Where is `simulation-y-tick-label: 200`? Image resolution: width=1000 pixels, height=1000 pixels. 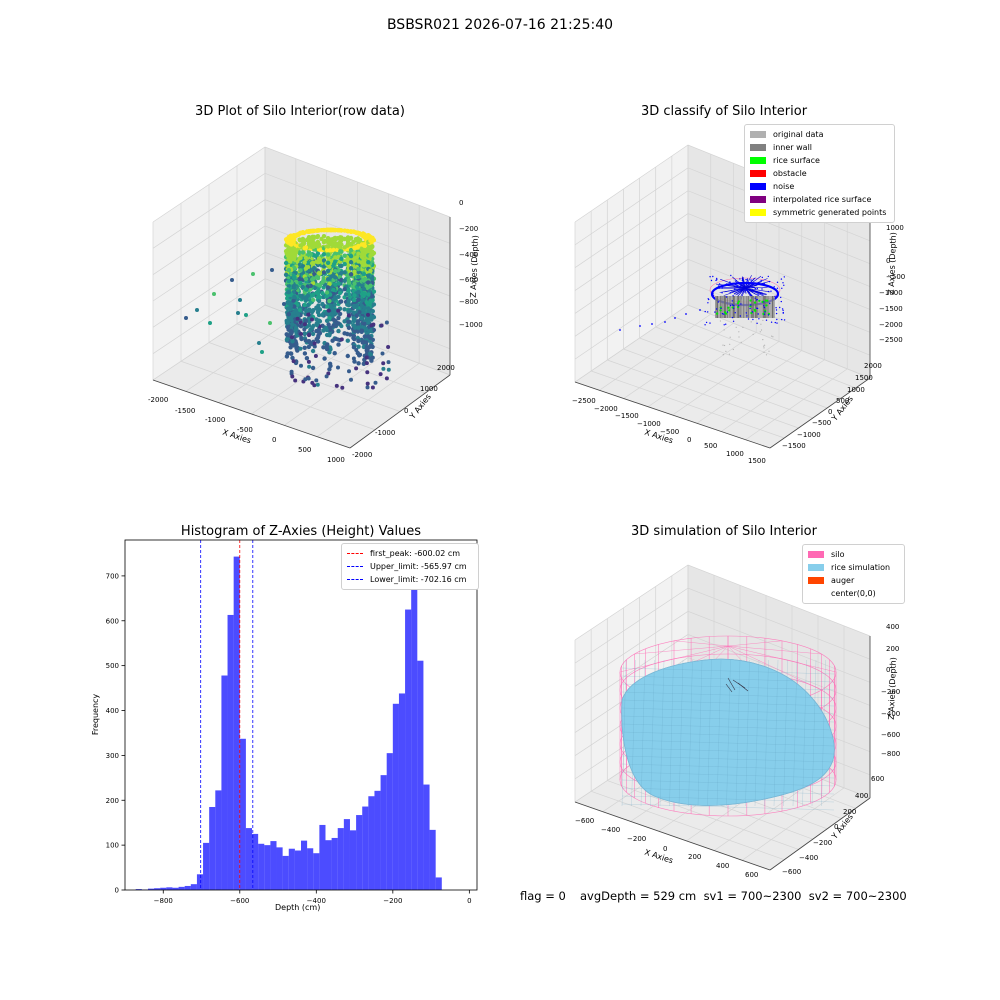
simulation-y-tick-label: 200 is located at coordinates (850, 812).